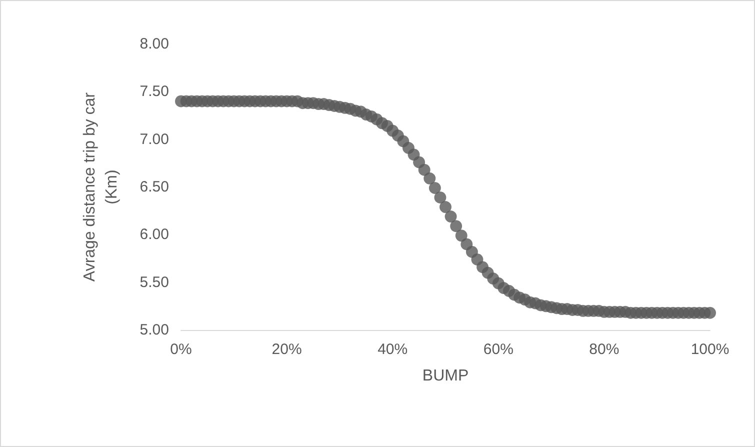  What do you see at coordinates (154, 330) in the screenshot?
I see `y-tick-label: 5.00` at bounding box center [154, 330].